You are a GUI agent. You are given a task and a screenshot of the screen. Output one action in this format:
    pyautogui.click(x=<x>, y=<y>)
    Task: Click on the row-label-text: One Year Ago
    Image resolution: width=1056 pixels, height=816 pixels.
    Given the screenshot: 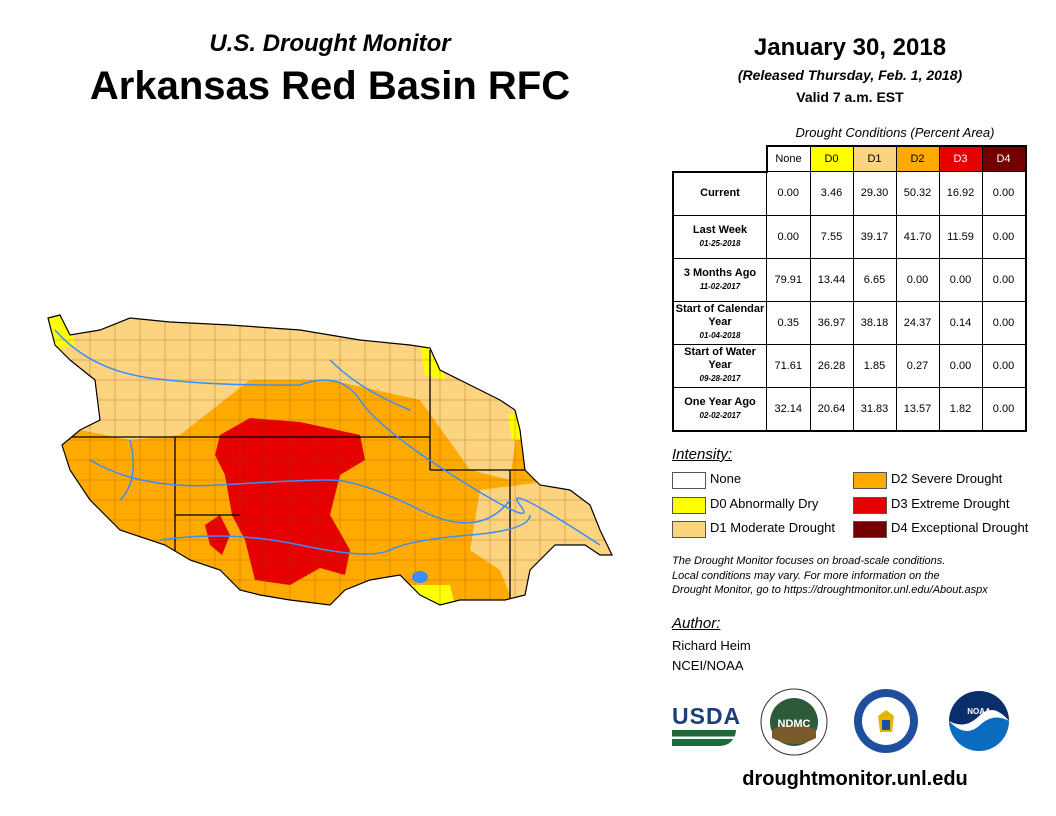 What is the action you would take?
    pyautogui.click(x=720, y=401)
    